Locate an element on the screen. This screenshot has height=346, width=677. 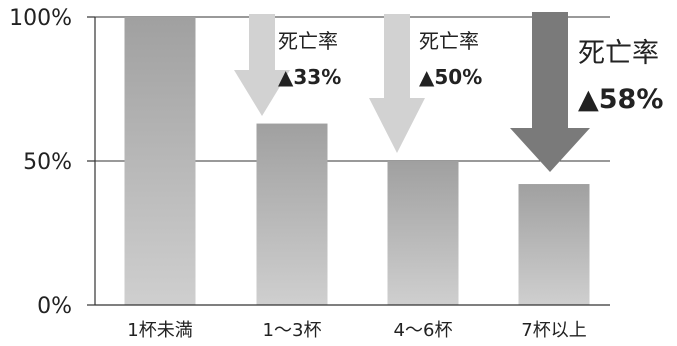
x-tick-label: 4～6杯 is located at coordinates (423, 330).